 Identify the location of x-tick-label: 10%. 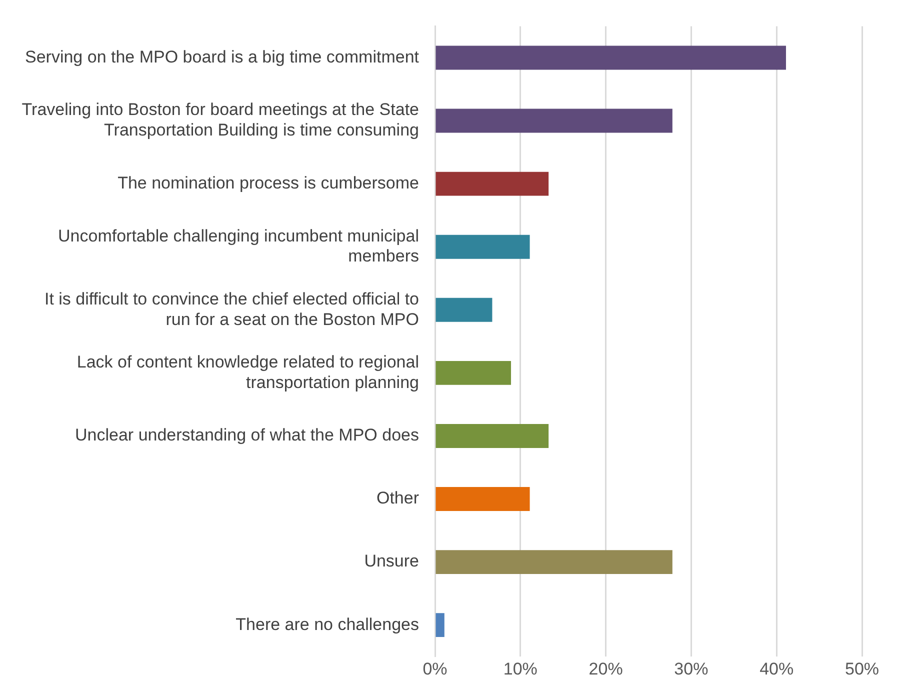
(520, 668).